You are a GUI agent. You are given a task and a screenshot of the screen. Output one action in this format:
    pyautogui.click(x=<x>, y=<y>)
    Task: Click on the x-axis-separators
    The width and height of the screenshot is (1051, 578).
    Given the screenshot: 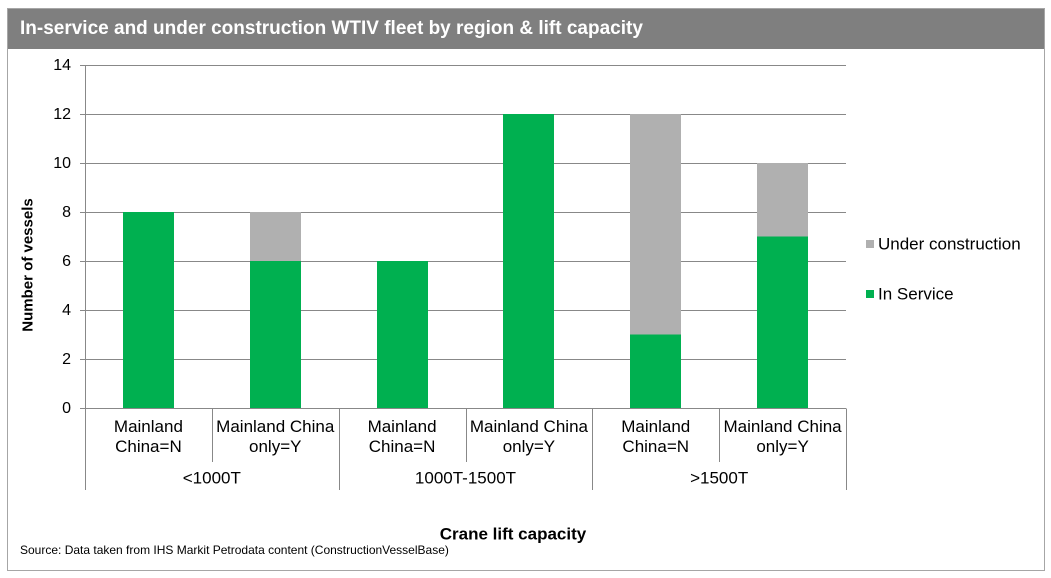 What is the action you would take?
    pyautogui.click(x=466, y=449)
    